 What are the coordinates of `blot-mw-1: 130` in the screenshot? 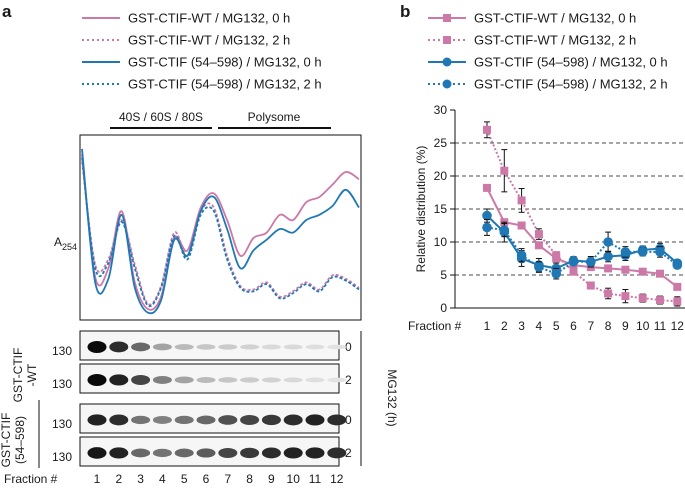 It's located at (62, 351).